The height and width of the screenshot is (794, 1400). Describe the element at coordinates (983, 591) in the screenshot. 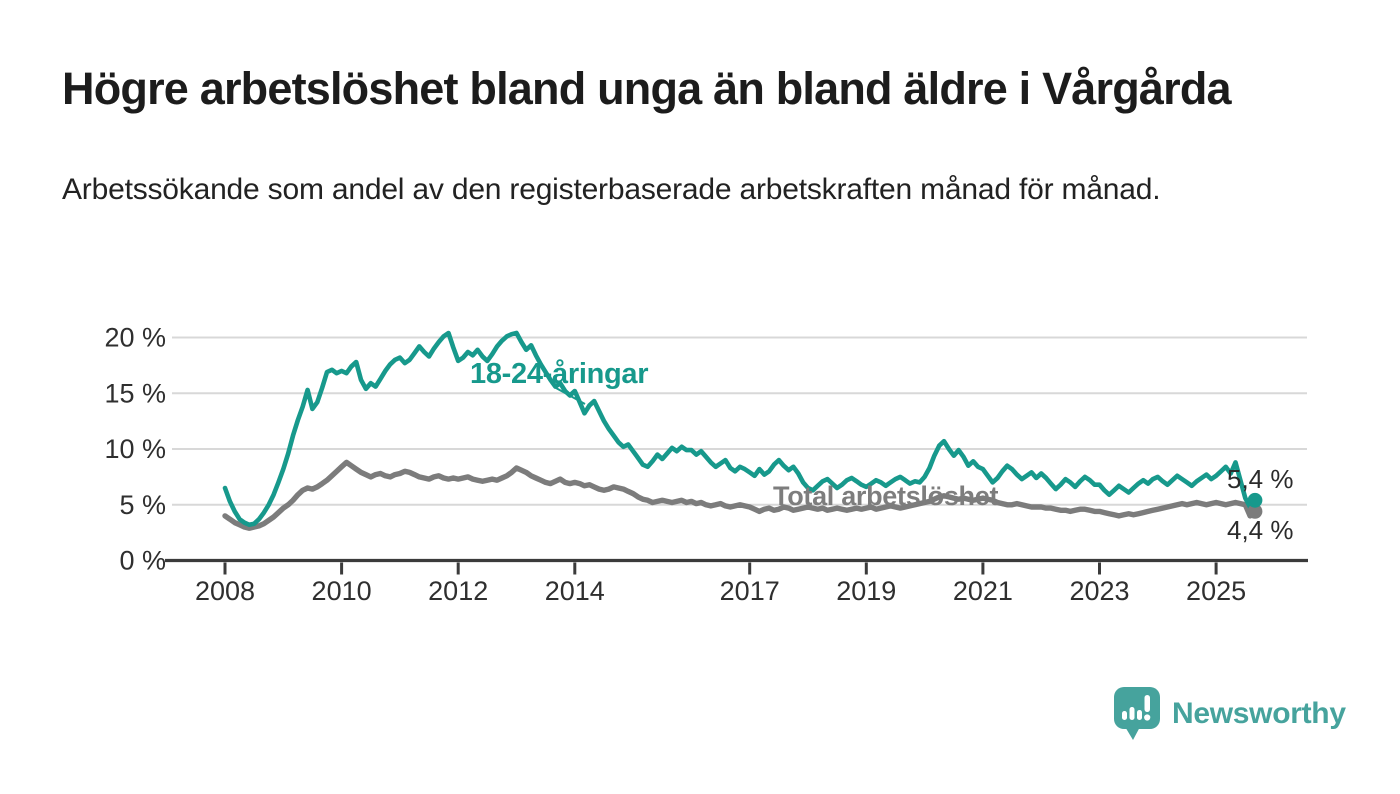

I see `x-tick-label-2021: 2021` at that location.